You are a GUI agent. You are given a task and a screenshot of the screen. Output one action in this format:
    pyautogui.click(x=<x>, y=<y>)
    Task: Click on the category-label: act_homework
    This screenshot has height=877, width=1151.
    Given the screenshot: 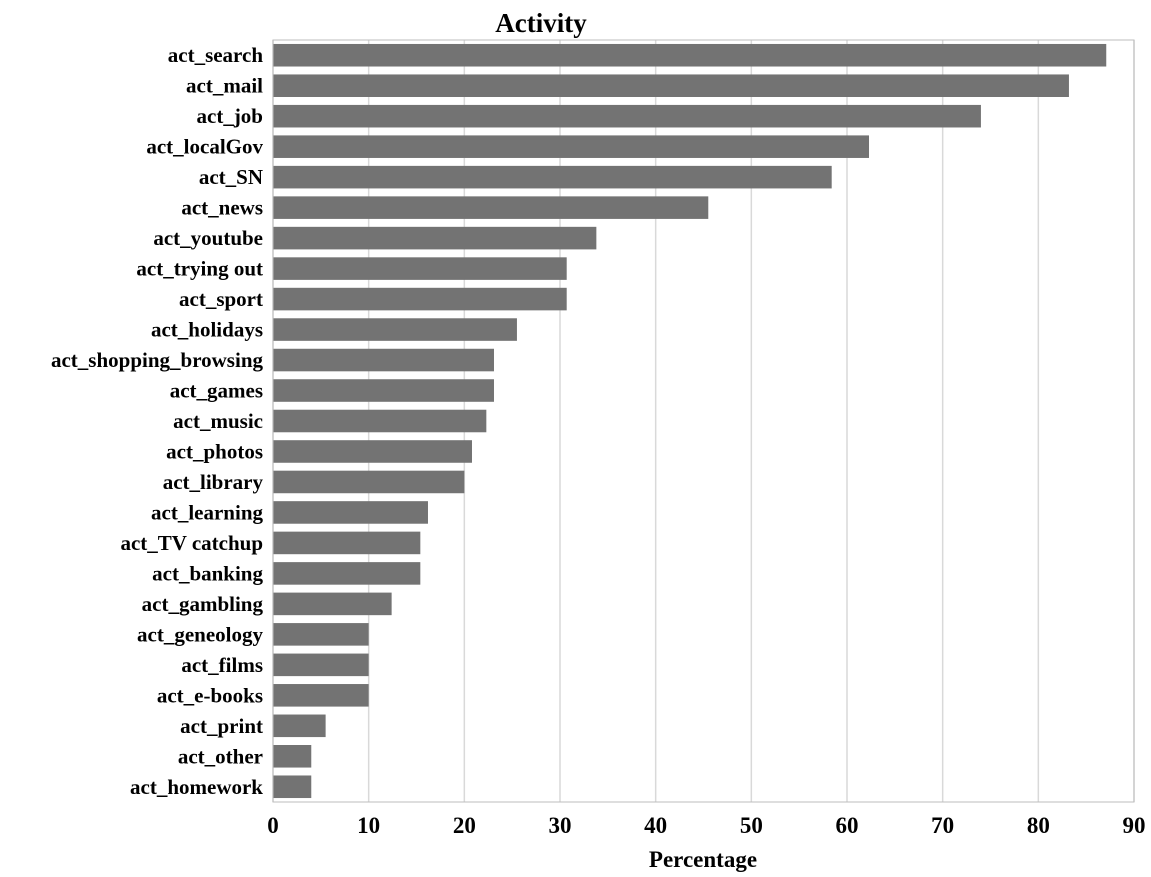 What is the action you would take?
    pyautogui.click(x=196, y=787)
    